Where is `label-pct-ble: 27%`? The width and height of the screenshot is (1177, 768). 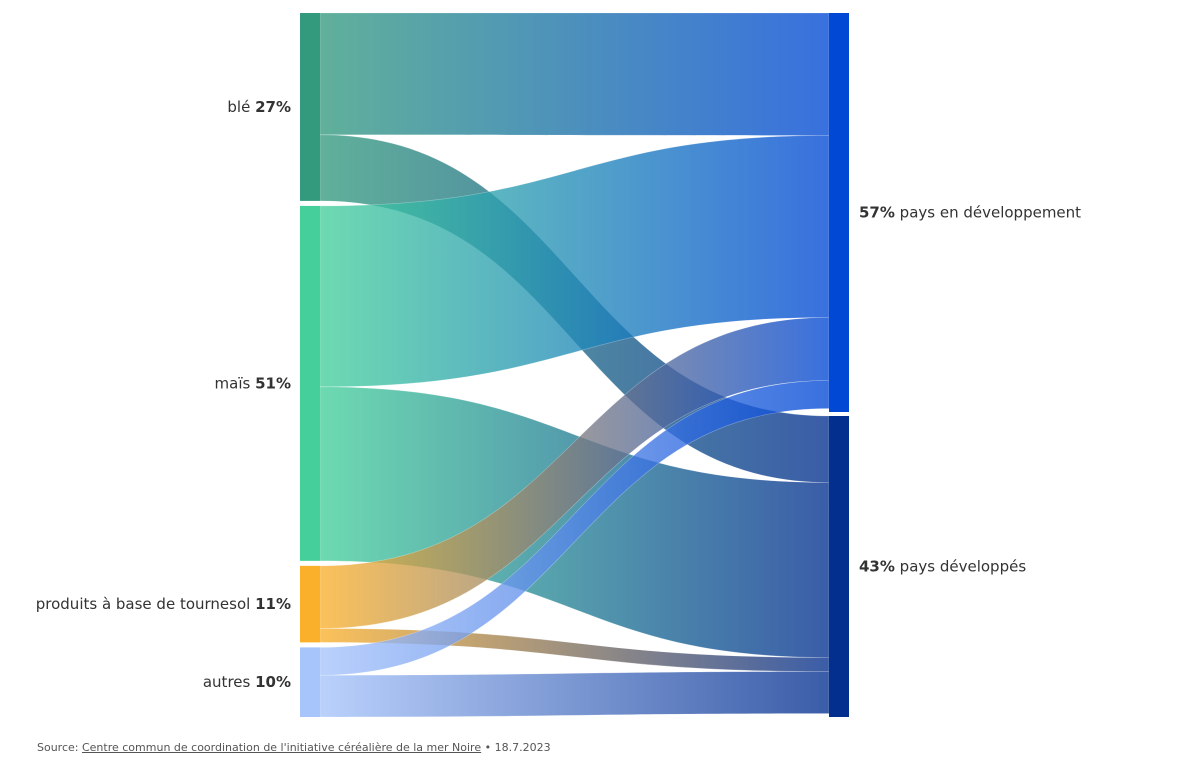
label-pct-ble: 27% is located at coordinates (273, 107).